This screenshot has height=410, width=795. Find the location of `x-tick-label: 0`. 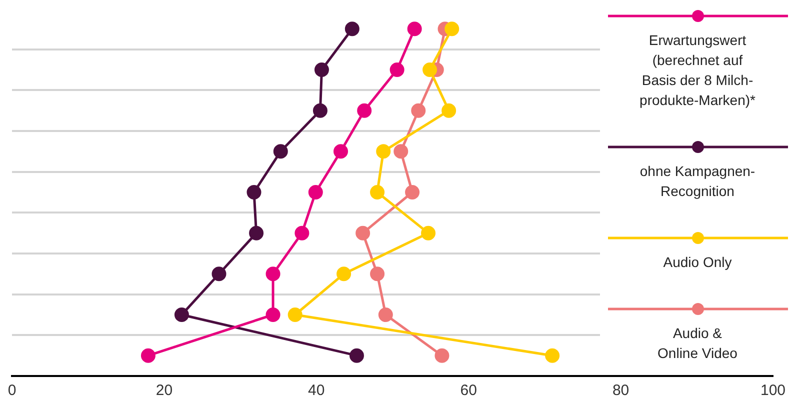

x-tick-label: 0 is located at coordinates (12, 391).